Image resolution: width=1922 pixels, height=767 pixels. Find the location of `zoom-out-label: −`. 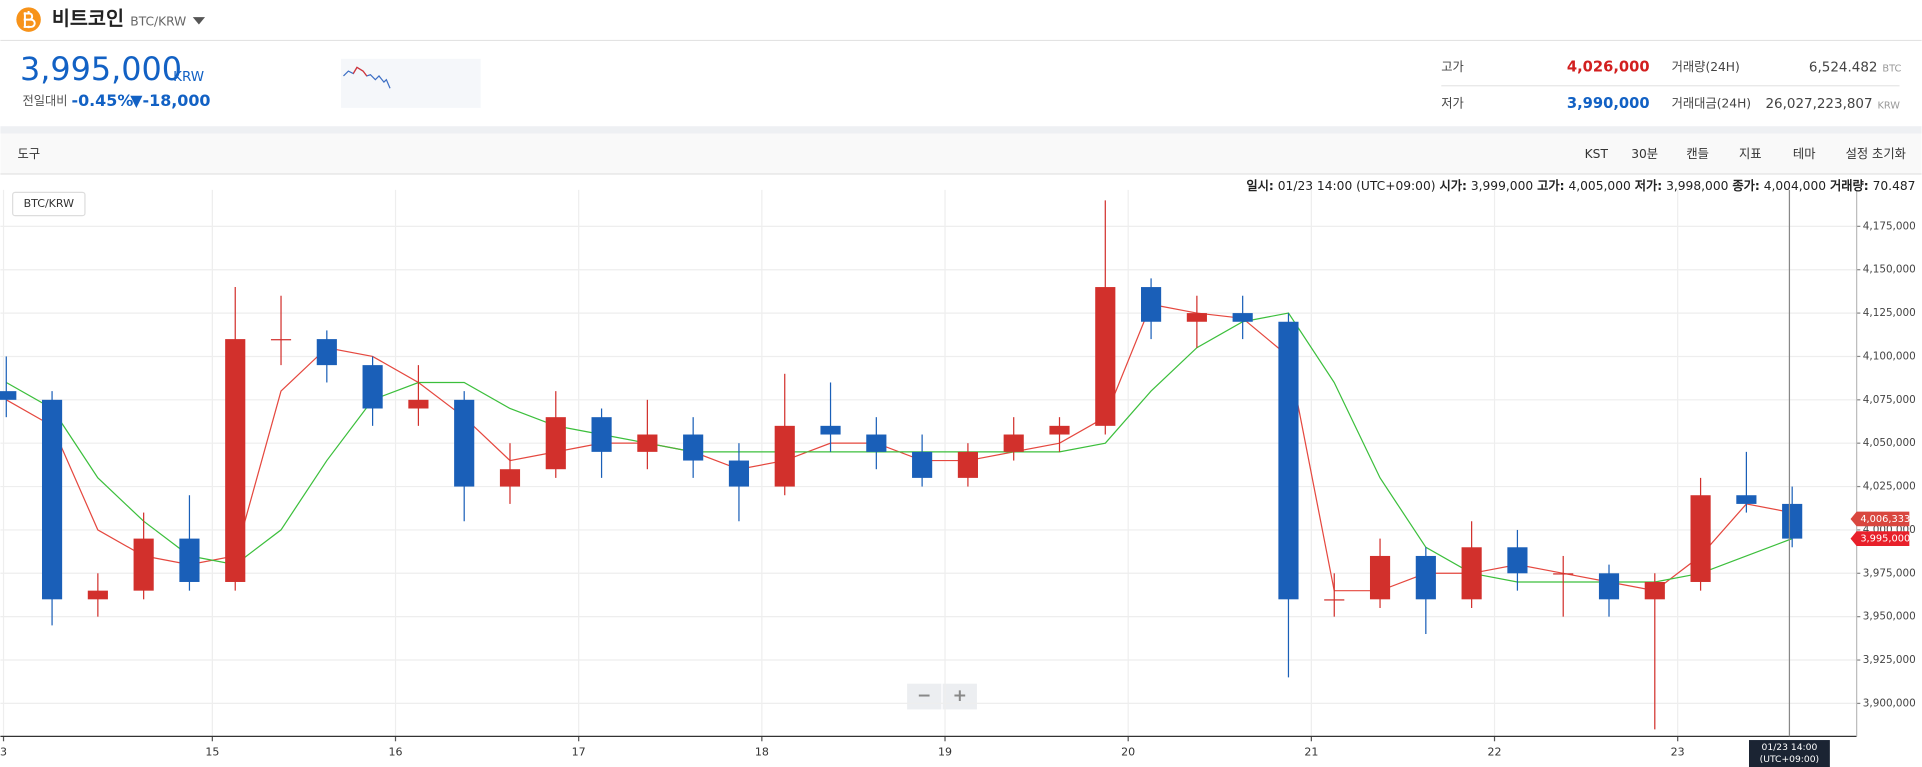

zoom-out-label: − is located at coordinates (924, 696).